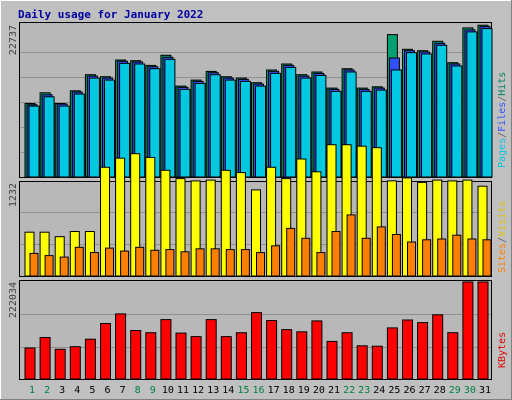  What do you see at coordinates (425, 390) in the screenshot?
I see `x-label-27: 27` at bounding box center [425, 390].